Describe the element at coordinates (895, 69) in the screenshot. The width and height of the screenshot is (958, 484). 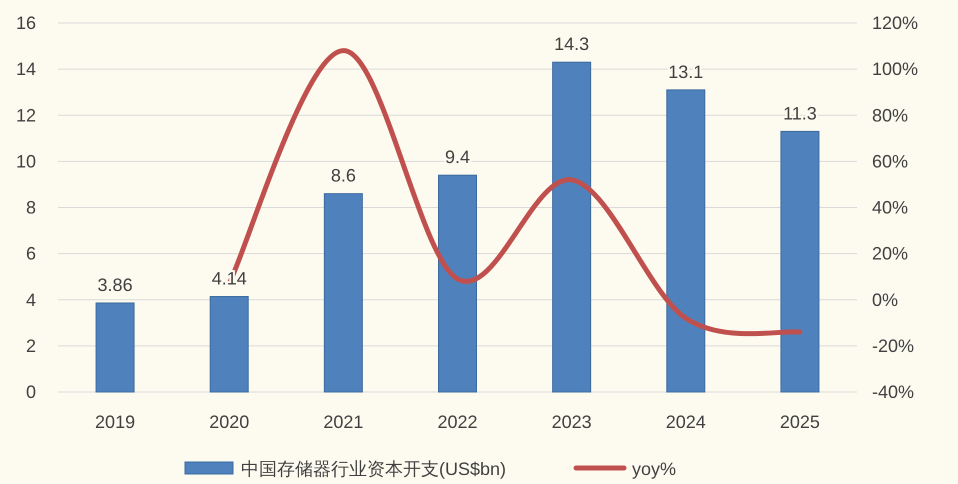
I see `y2-tick-label: 100%` at that location.